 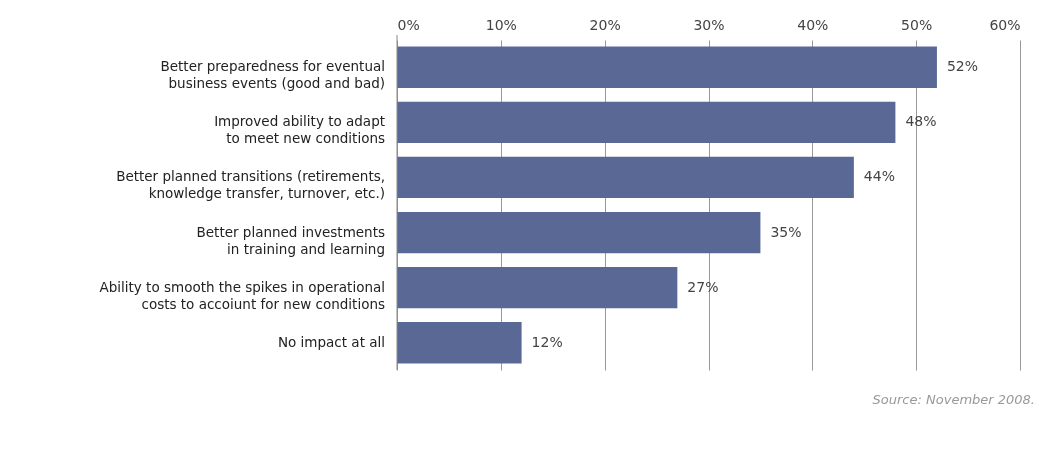 What do you see at coordinates (290, 240) in the screenshot?
I see `y-tick-label: Better planned investments in training and learning` at bounding box center [290, 240].